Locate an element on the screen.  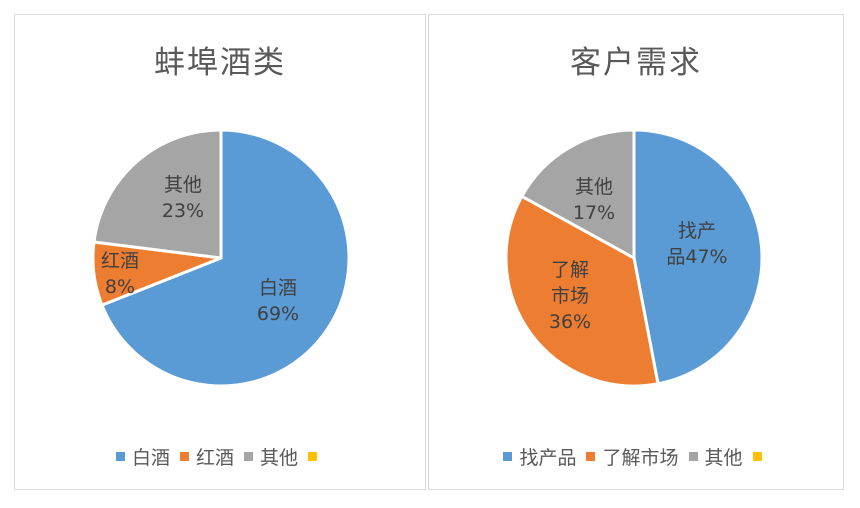
legend: 找产品 了解市场 其他 is located at coordinates (636, 456).